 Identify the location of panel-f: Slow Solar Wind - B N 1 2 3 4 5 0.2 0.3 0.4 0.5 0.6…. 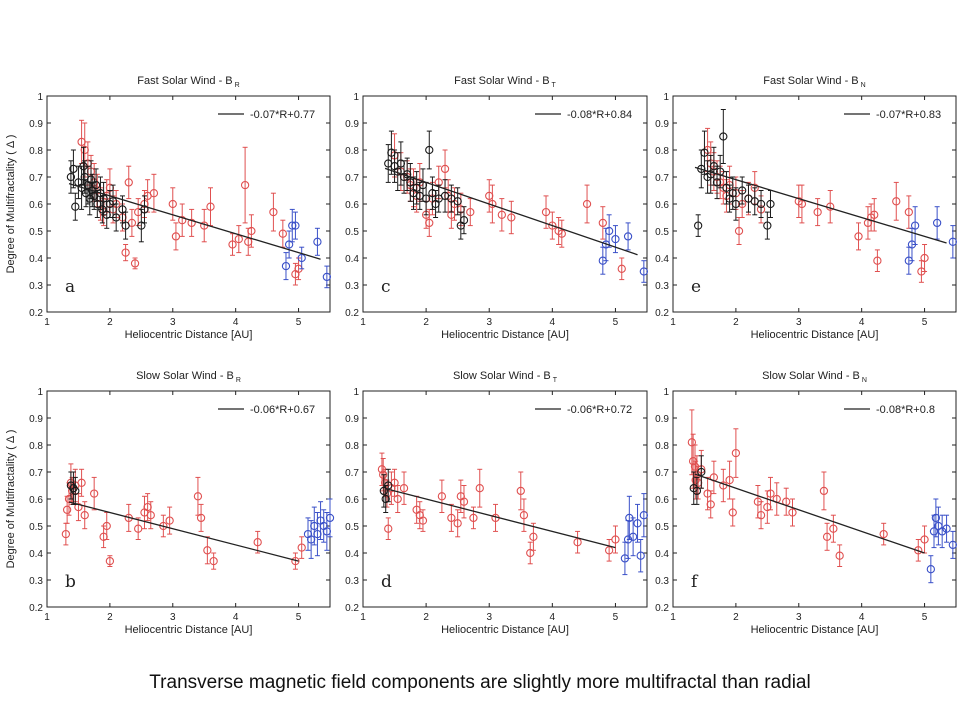
(799, 510).